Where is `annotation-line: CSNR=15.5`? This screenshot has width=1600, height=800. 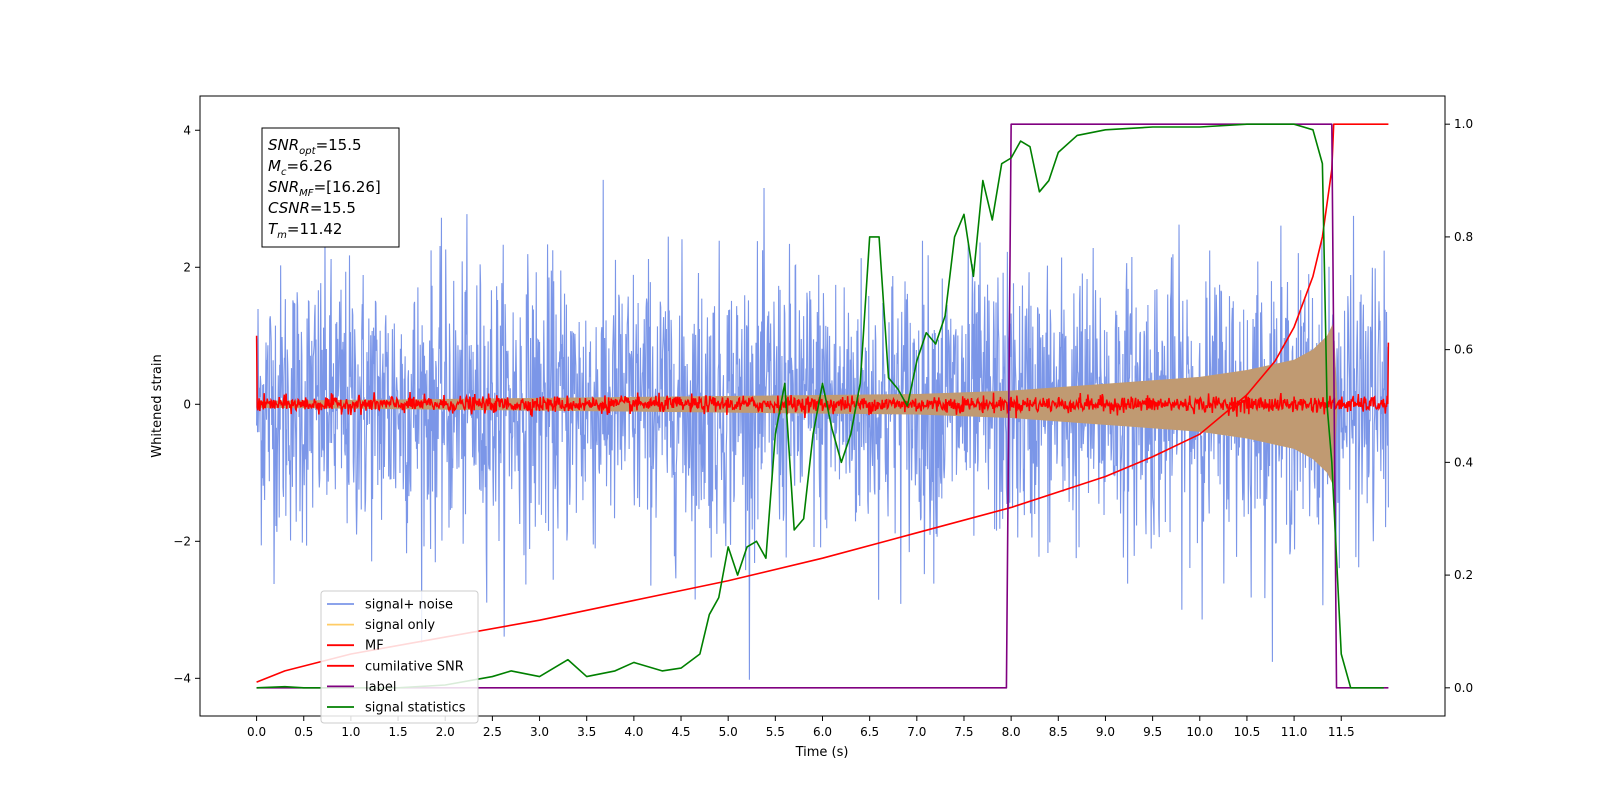
annotation-line: CSNR=15.5 is located at coordinates (312, 208).